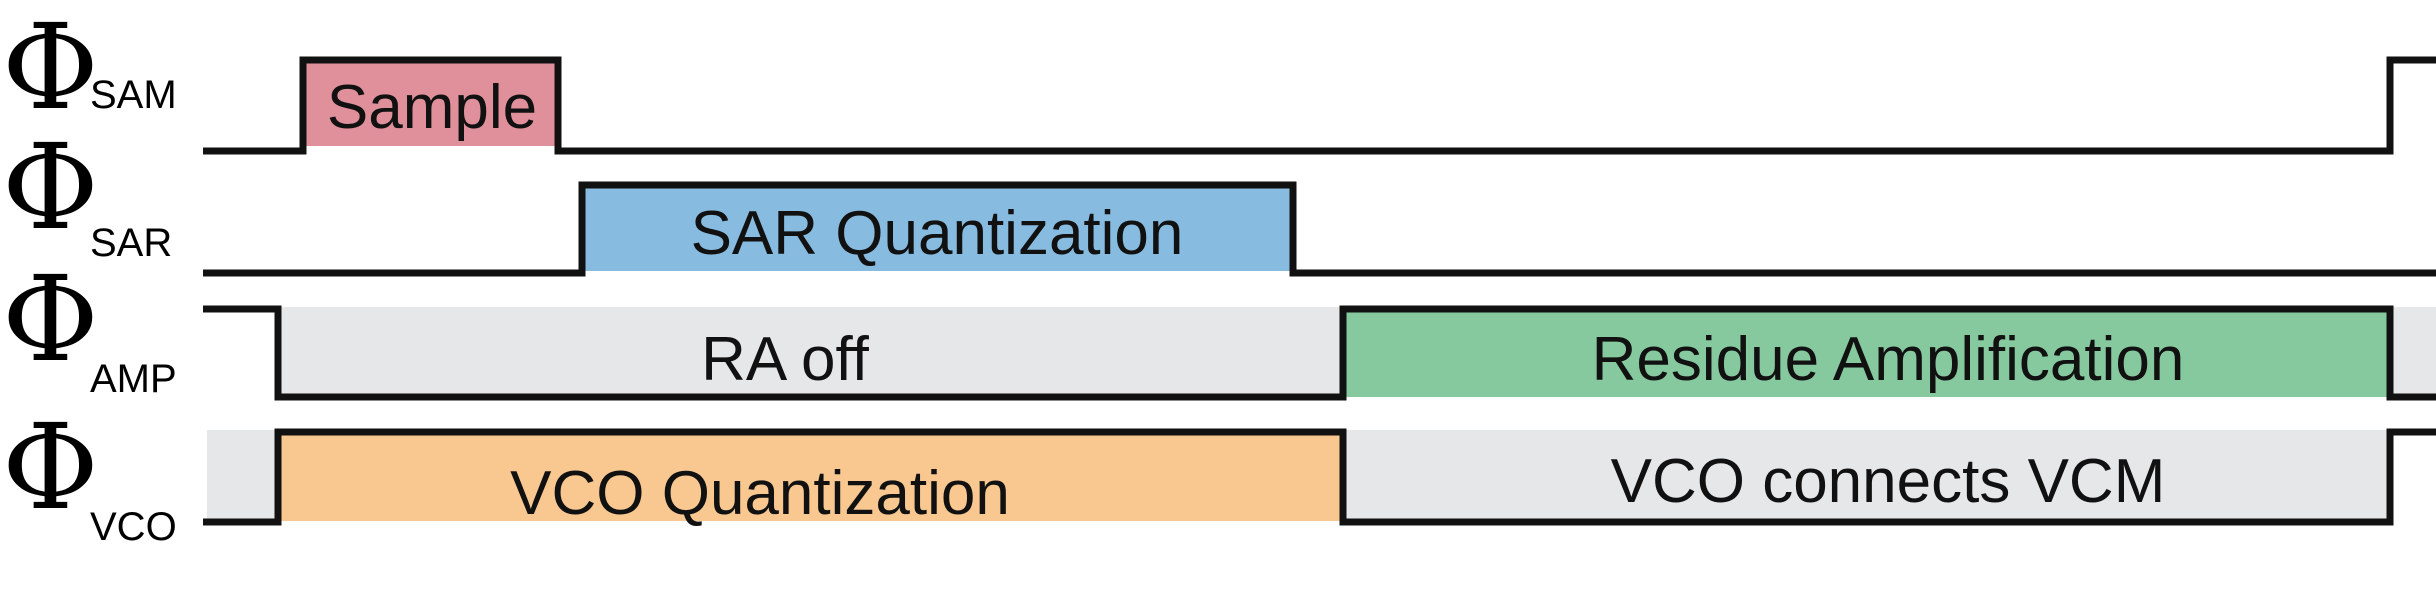 The image size is (2436, 593). I want to click on signal-label-phi-sar: Φ SAR, so click(87, 191).